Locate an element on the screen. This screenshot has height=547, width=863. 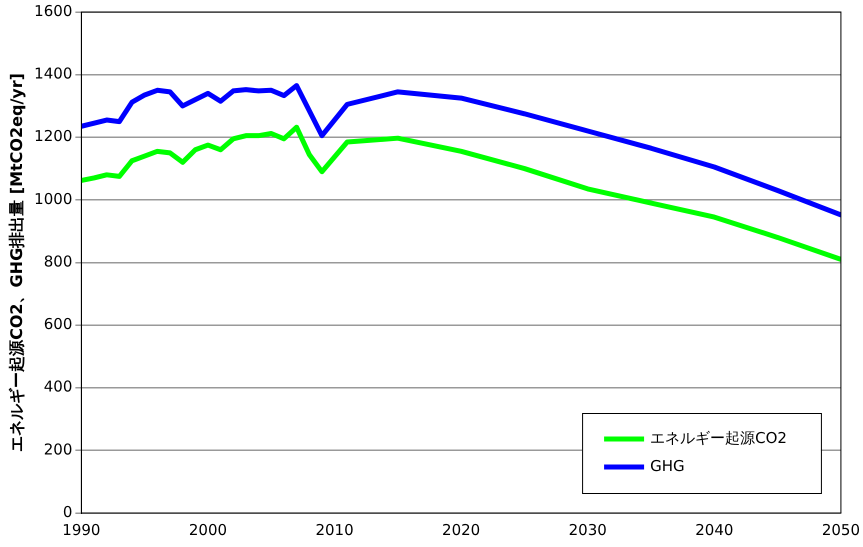
x-tick-label: 2020 is located at coordinates (461, 529).